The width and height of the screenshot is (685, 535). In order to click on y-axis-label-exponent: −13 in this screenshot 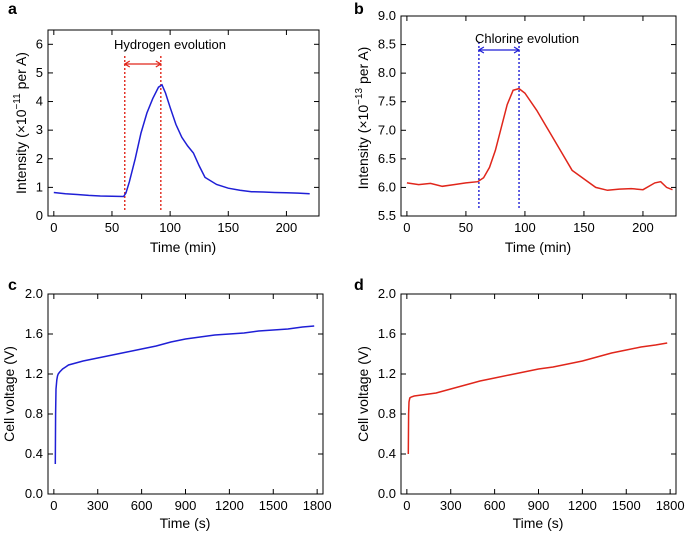, I will do `click(359, 95)`.